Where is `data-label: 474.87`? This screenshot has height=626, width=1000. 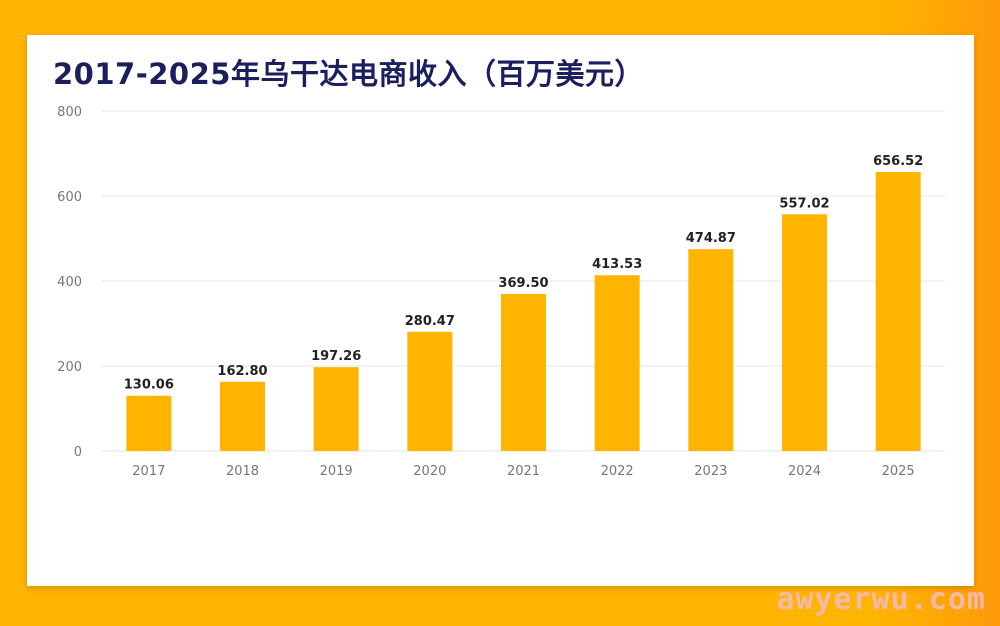
data-label: 474.87 is located at coordinates (711, 238).